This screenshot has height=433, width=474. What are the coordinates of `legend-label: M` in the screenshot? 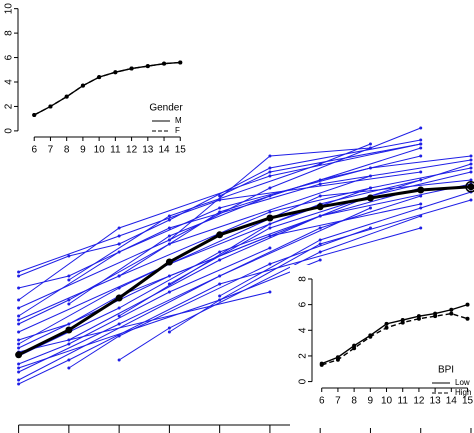 It's located at (178, 120).